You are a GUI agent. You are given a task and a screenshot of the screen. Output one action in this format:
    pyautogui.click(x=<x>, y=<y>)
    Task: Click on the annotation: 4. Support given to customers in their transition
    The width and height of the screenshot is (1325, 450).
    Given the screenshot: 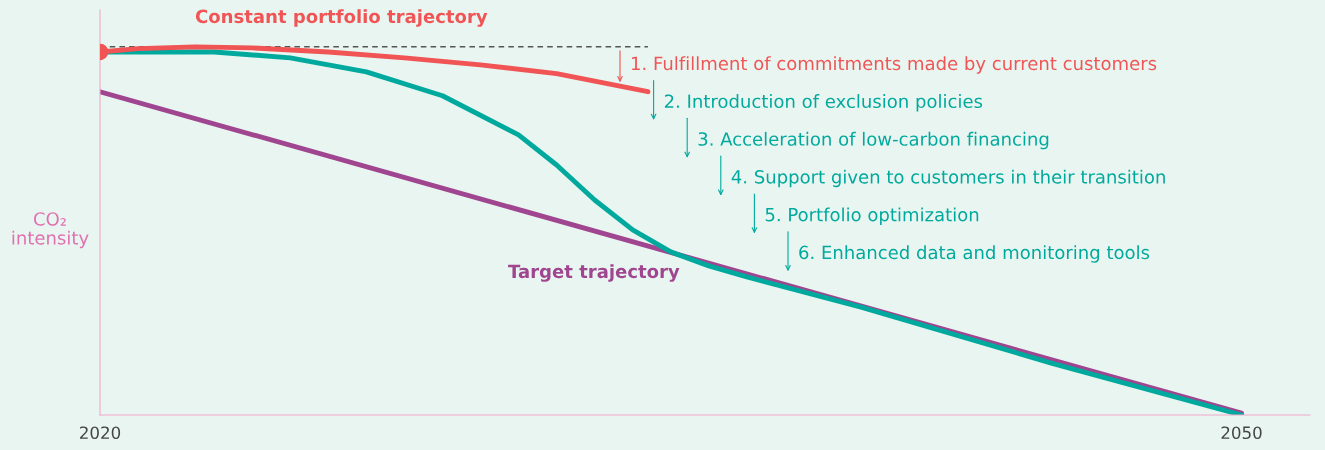 What is the action you would take?
    pyautogui.click(x=948, y=178)
    